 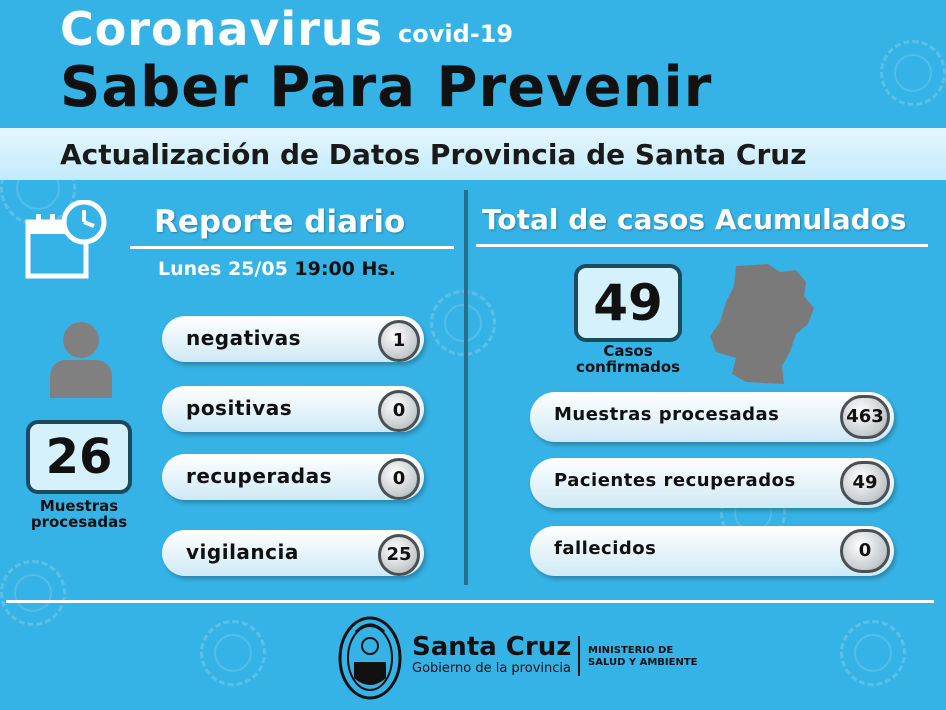 What do you see at coordinates (370, 658) in the screenshot?
I see `province-coat-of-arms` at bounding box center [370, 658].